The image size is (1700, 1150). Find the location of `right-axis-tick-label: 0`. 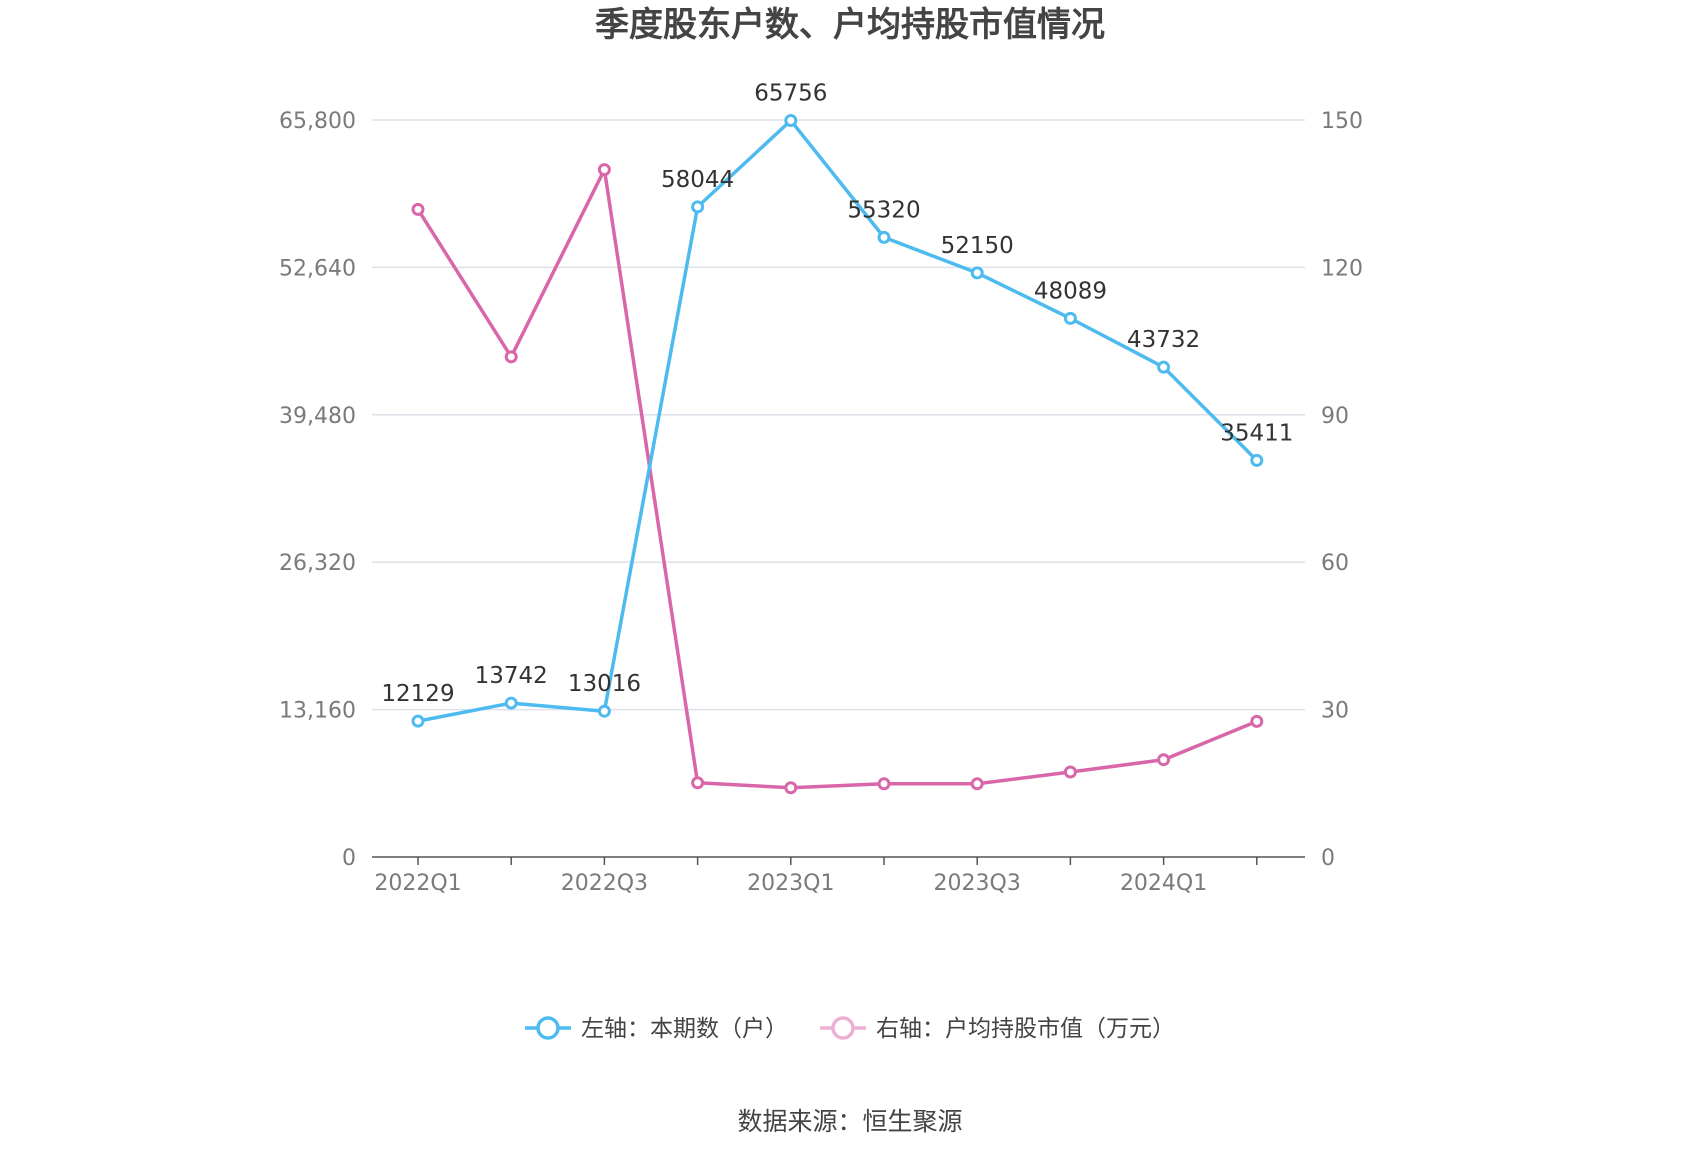

right-axis-tick-label: 0 is located at coordinates (1328, 858).